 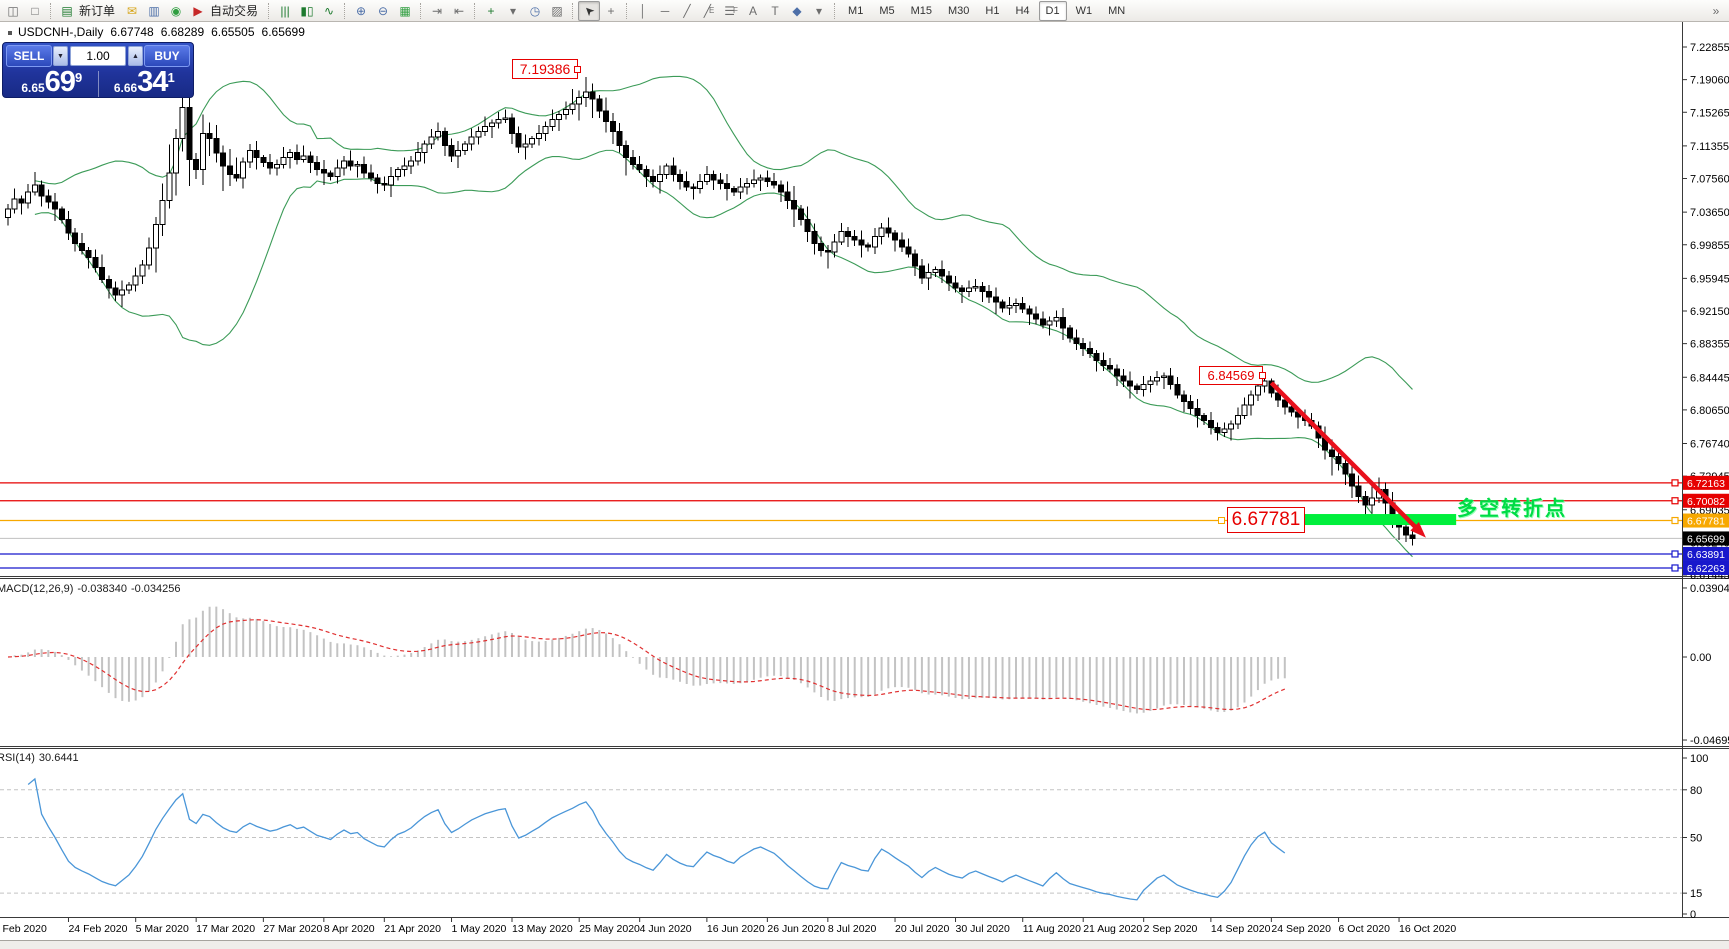 What do you see at coordinates (1709, 180) in the screenshot?
I see `svg-text: 7.07560` at bounding box center [1709, 180].